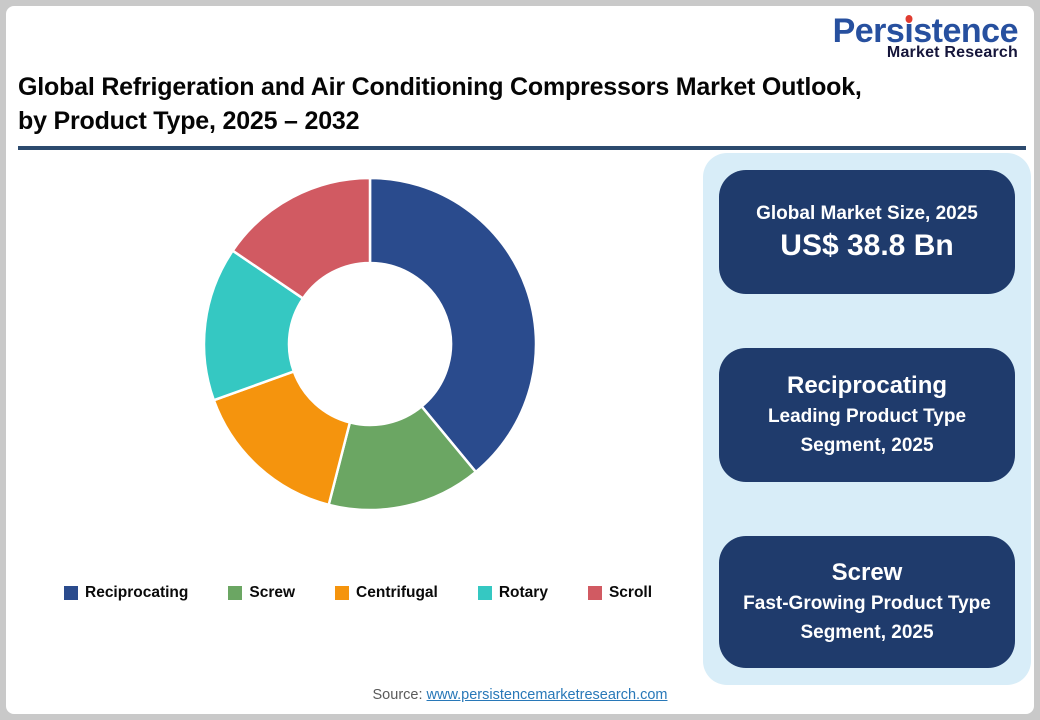  I want to click on stat-card-value: US$ 38.8 Bn, so click(867, 246).